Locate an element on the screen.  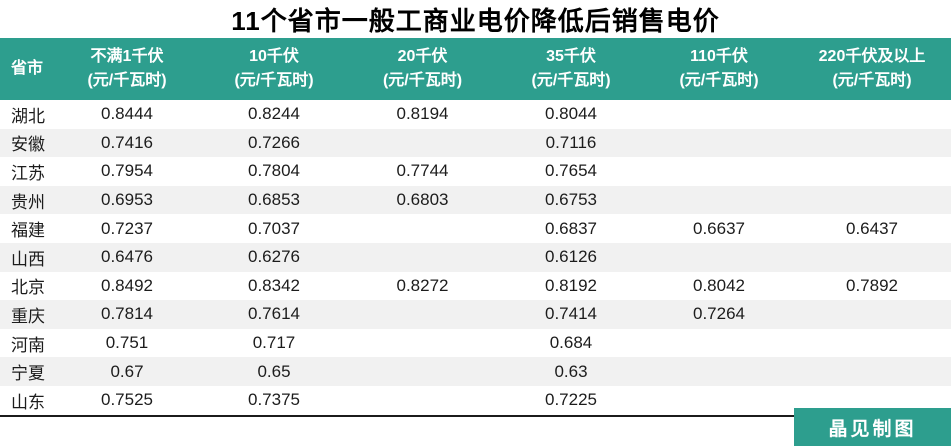
value-cell: 0.7892 is located at coordinates (872, 285).